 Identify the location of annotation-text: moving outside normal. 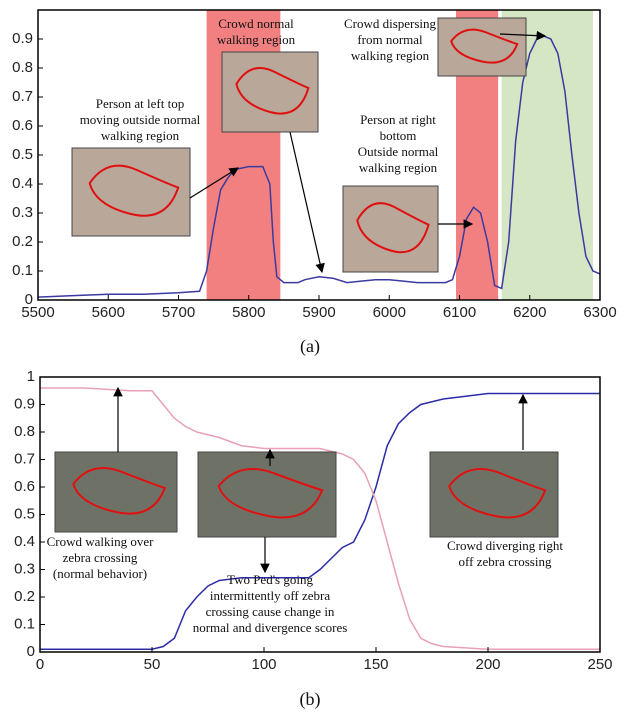
(140, 119).